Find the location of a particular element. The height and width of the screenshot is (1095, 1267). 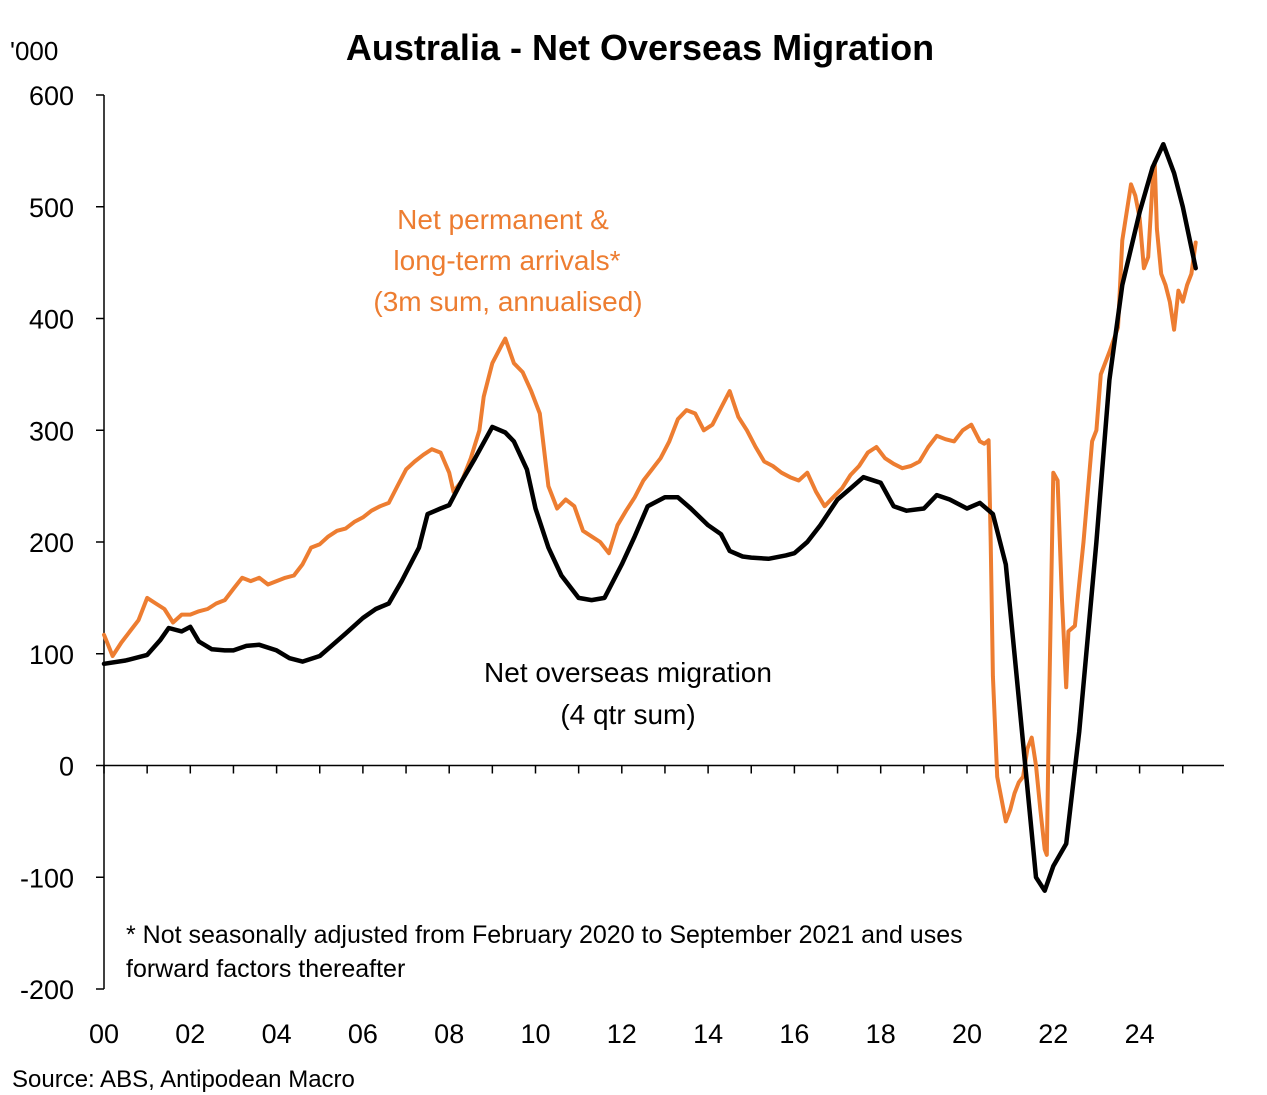

orange-label-line-3: (3m sum, annualised) is located at coordinates (507, 301).